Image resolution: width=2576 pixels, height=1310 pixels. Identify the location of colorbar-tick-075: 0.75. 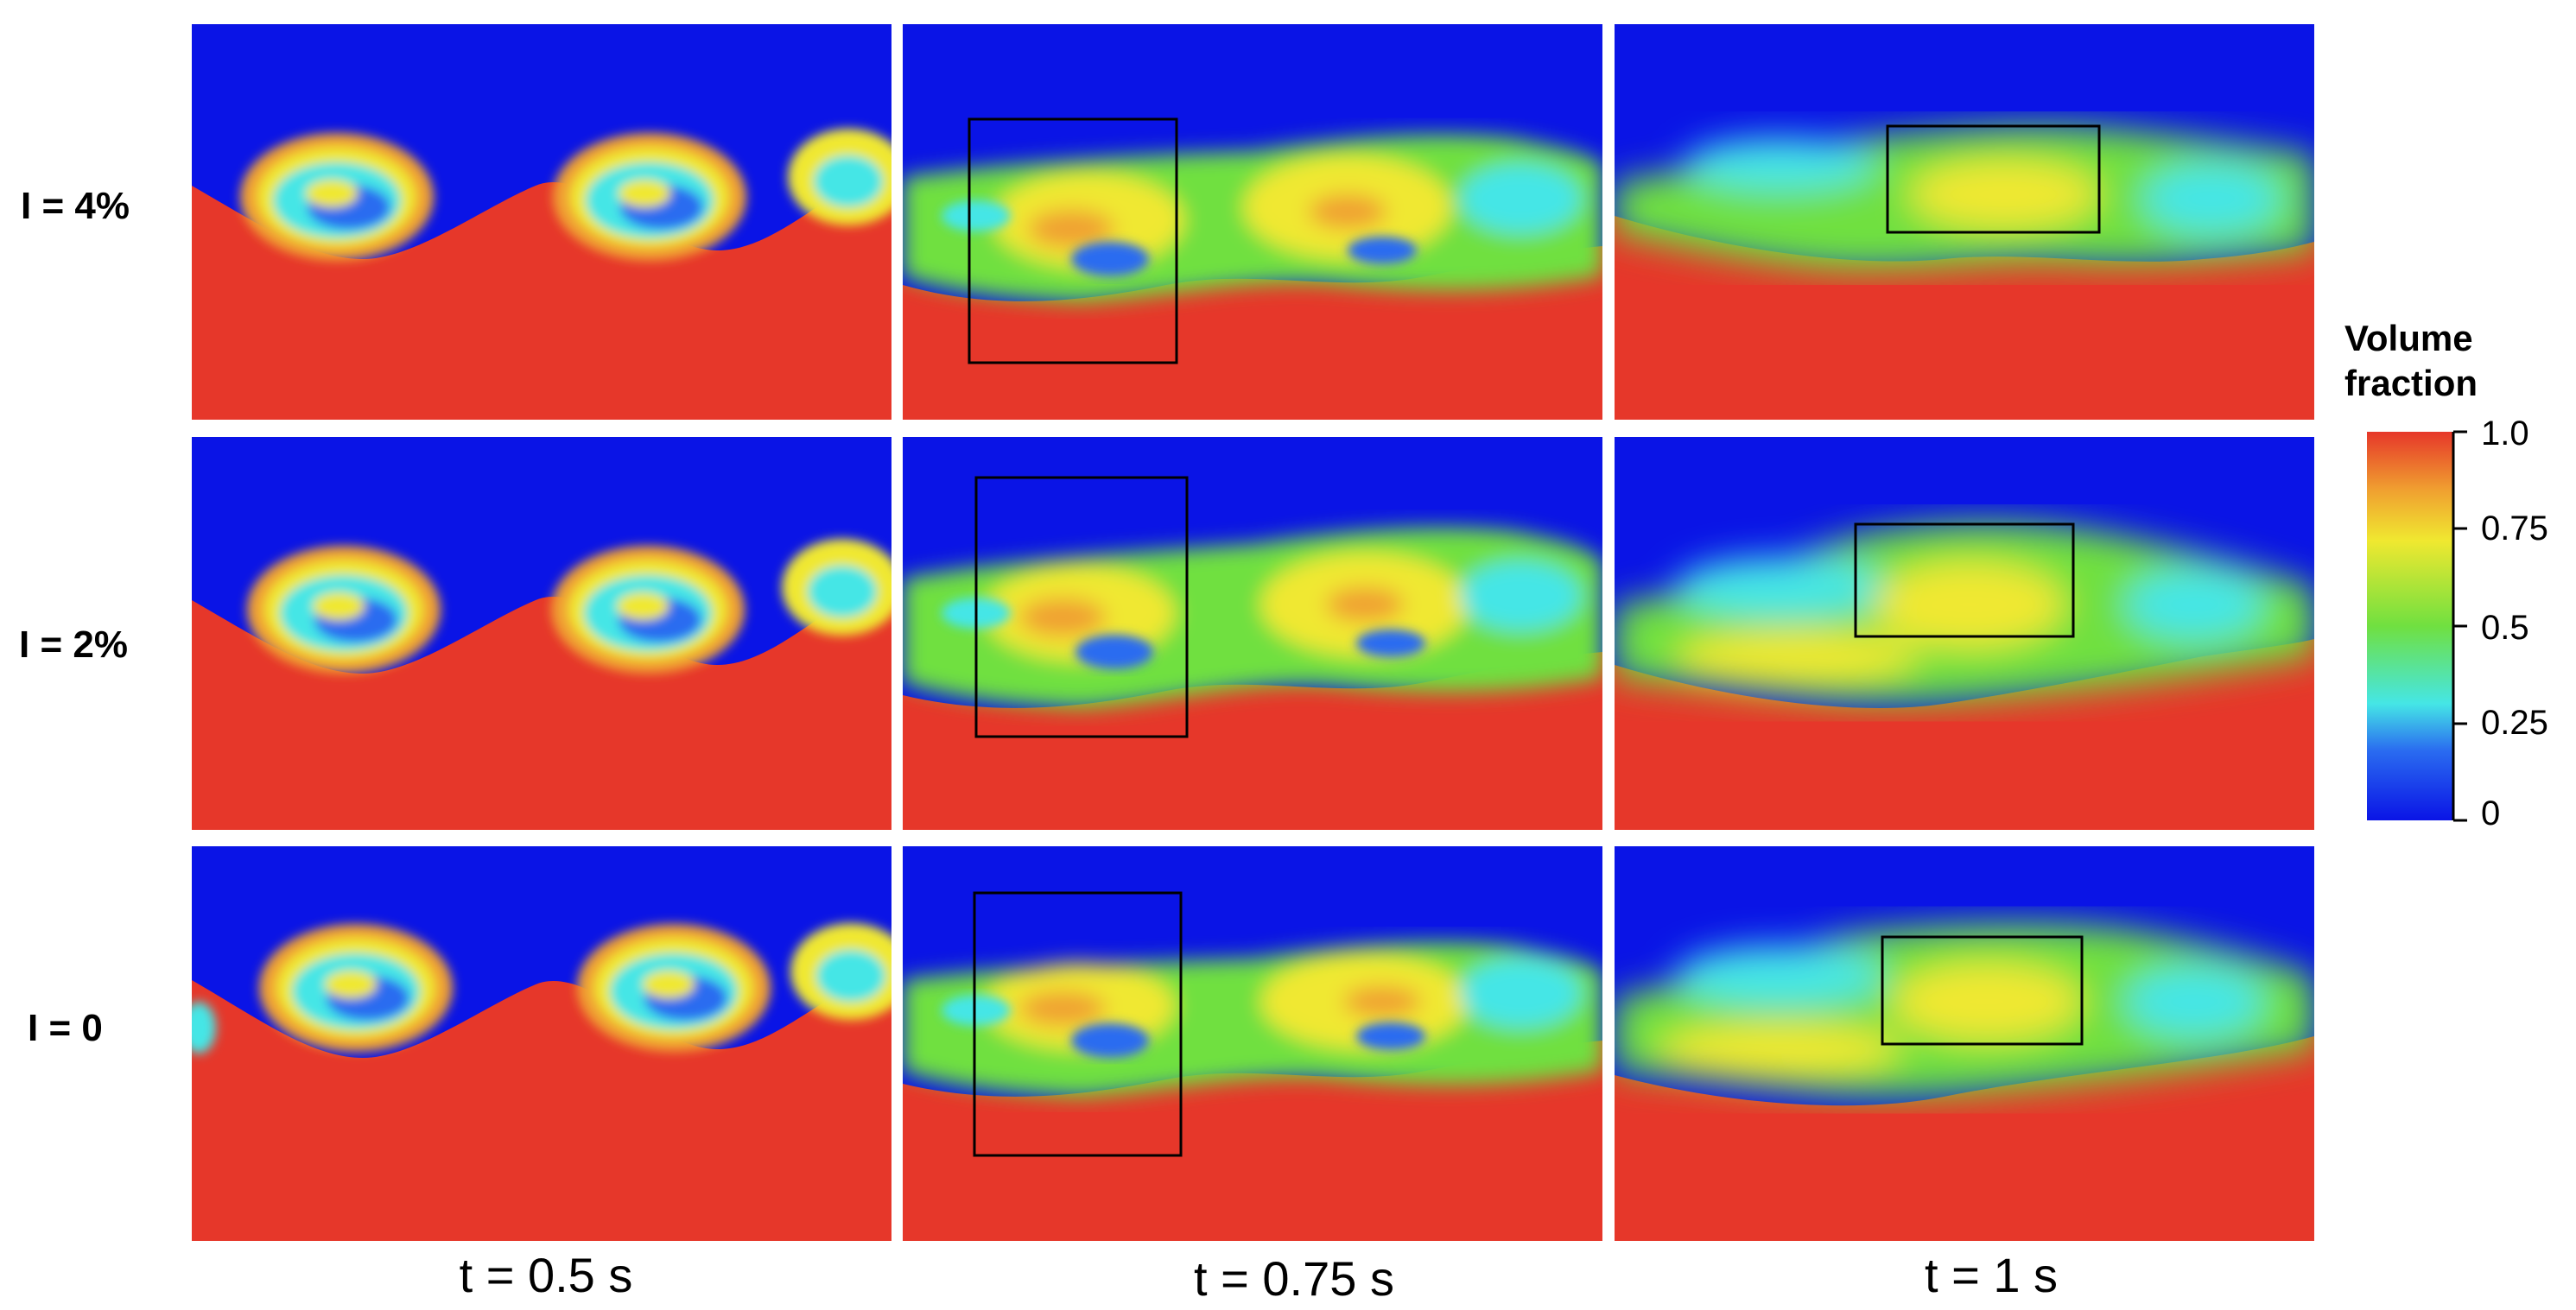
(2514, 528).